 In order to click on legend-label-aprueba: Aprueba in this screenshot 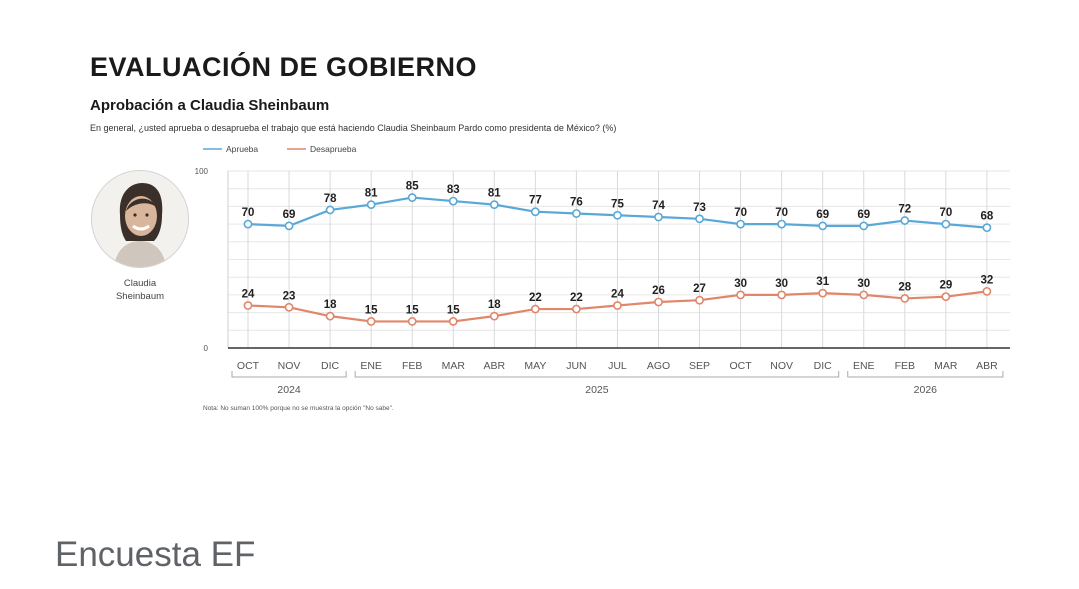, I will do `click(242, 149)`.